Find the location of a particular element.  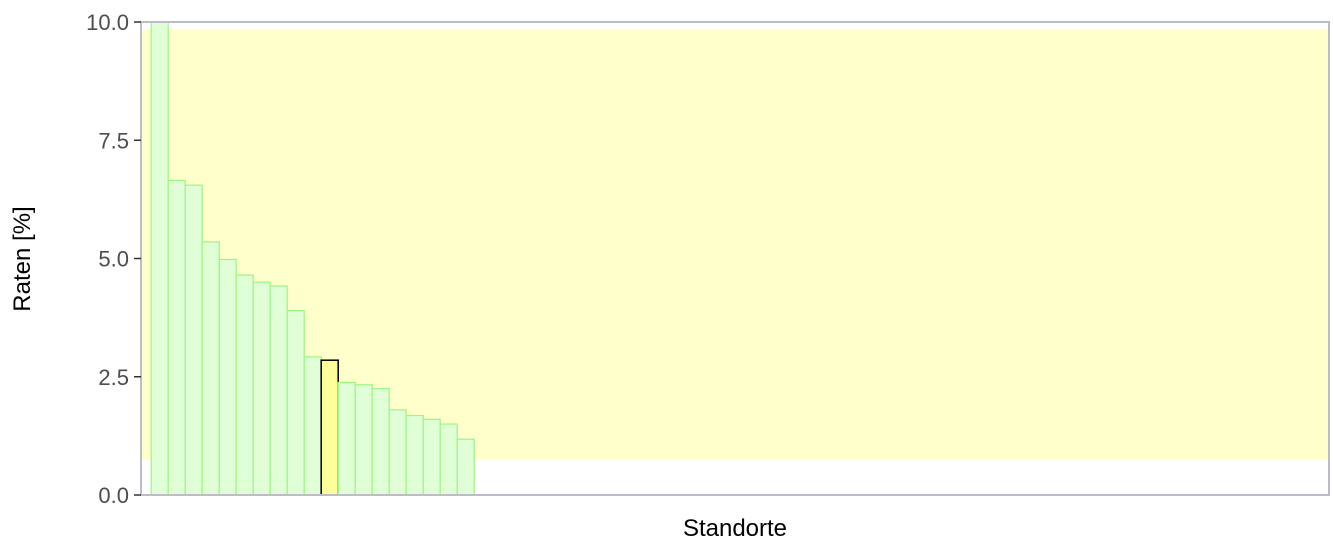

y-axis-title: Raten [%] is located at coordinates (22, 258).